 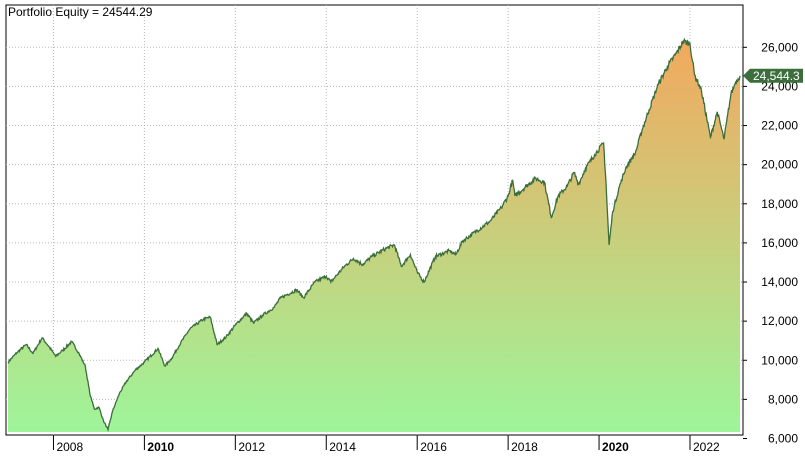 I want to click on y-tick-label: 16,000, so click(x=779, y=243).